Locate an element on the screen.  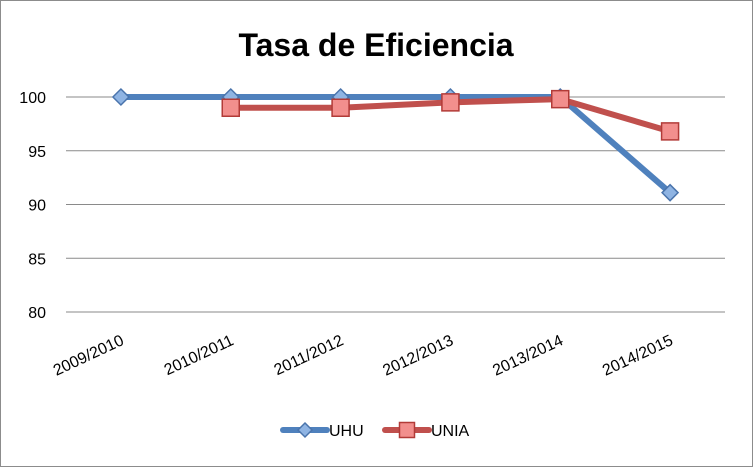
legend-label: UHU is located at coordinates (346, 431).